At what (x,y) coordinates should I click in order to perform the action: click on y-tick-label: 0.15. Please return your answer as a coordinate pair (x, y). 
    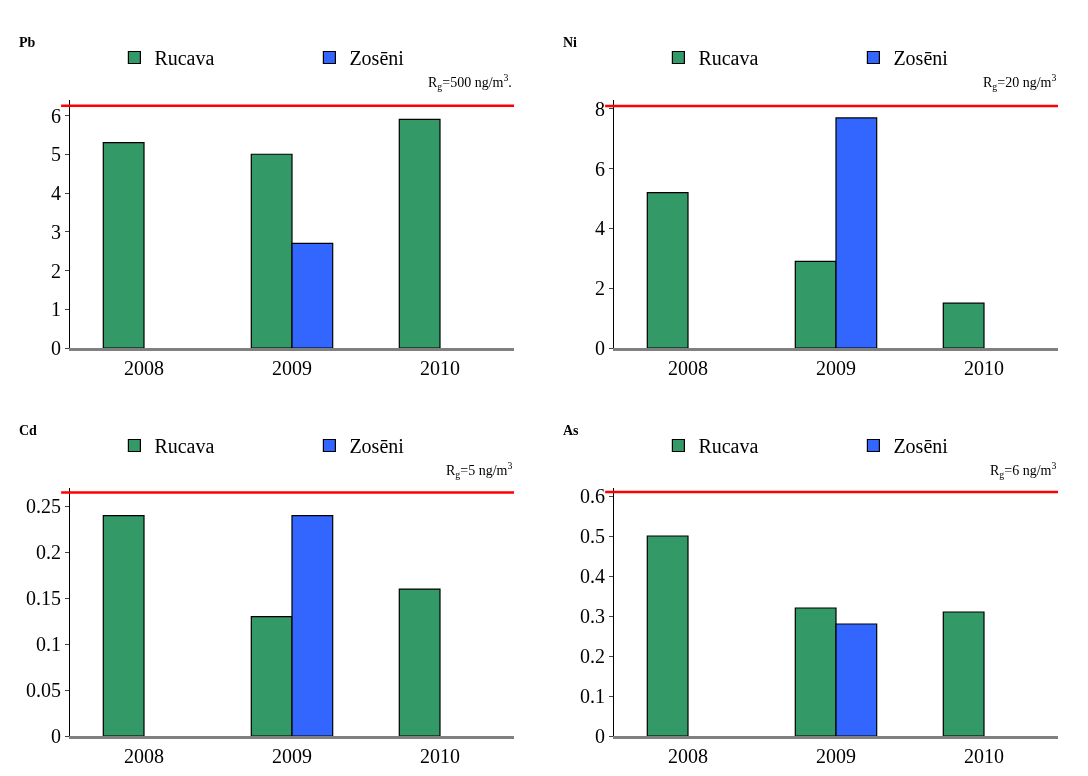
    Looking at the image, I should click on (43, 598).